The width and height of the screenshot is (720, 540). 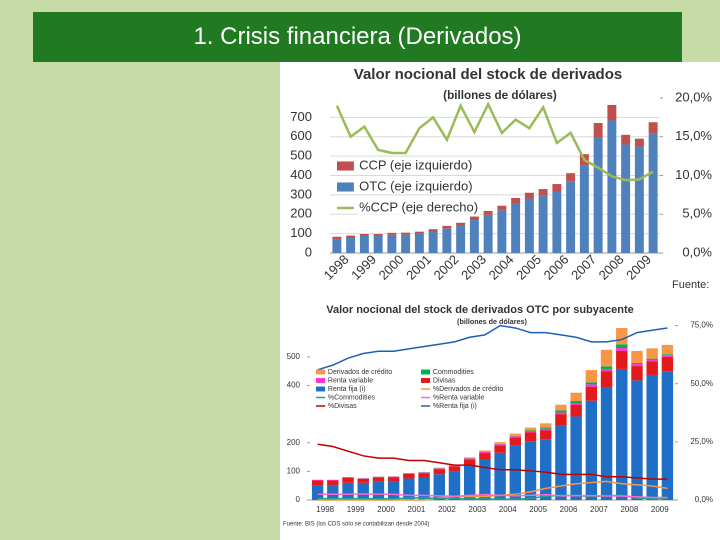 I want to click on y-tick-label: 600, so click(x=301, y=135).